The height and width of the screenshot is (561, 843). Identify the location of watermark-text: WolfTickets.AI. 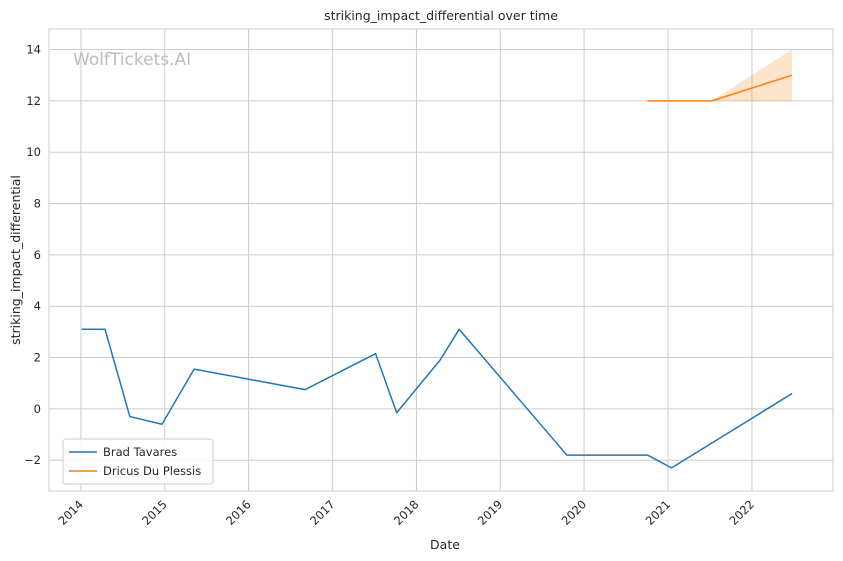
(132, 60).